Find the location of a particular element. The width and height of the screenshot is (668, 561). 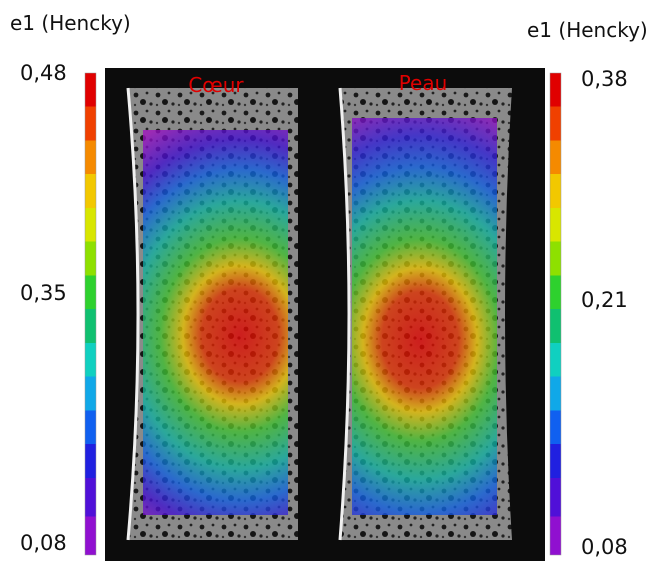

panel-label: Cœur is located at coordinates (216, 85).